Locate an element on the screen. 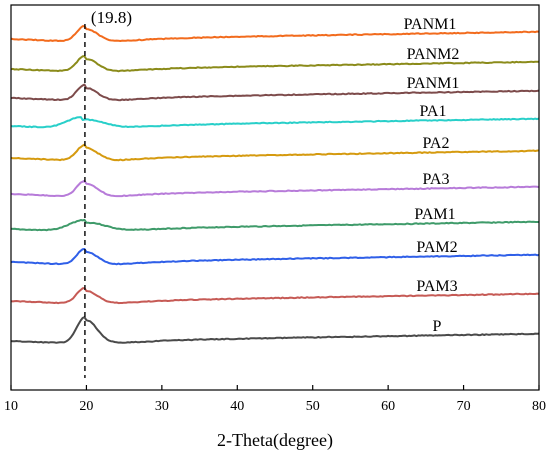  series-label-pa2: PA2 is located at coordinates (436, 143).